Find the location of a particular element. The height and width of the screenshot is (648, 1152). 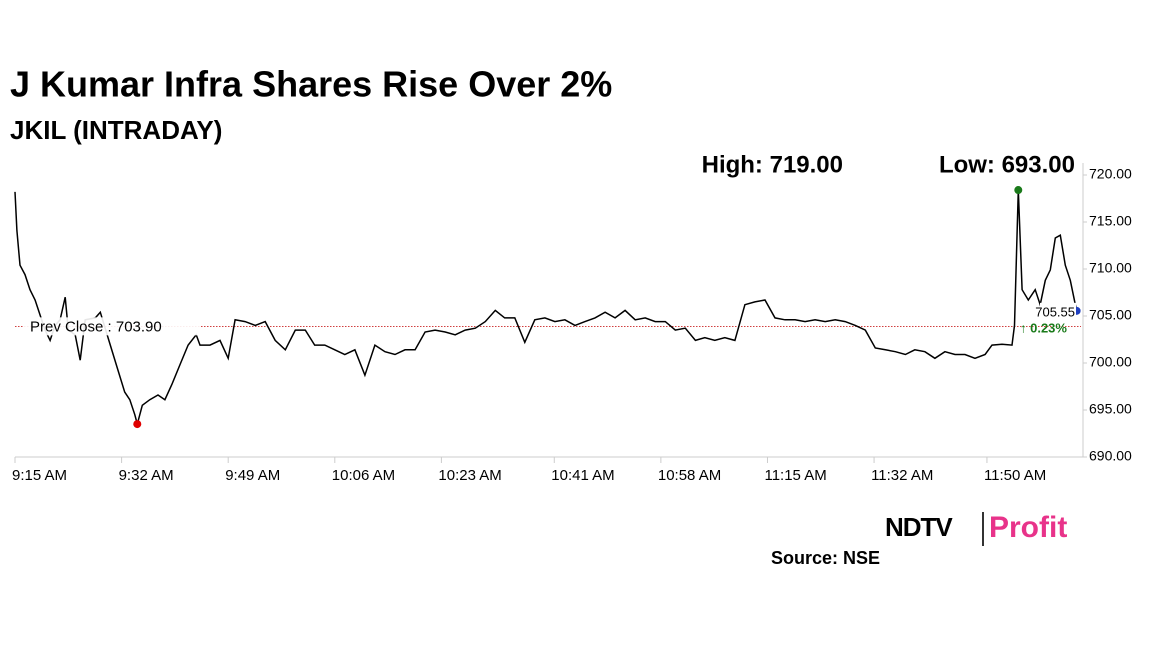

y-tick-label: 690.00 is located at coordinates (1110, 456).